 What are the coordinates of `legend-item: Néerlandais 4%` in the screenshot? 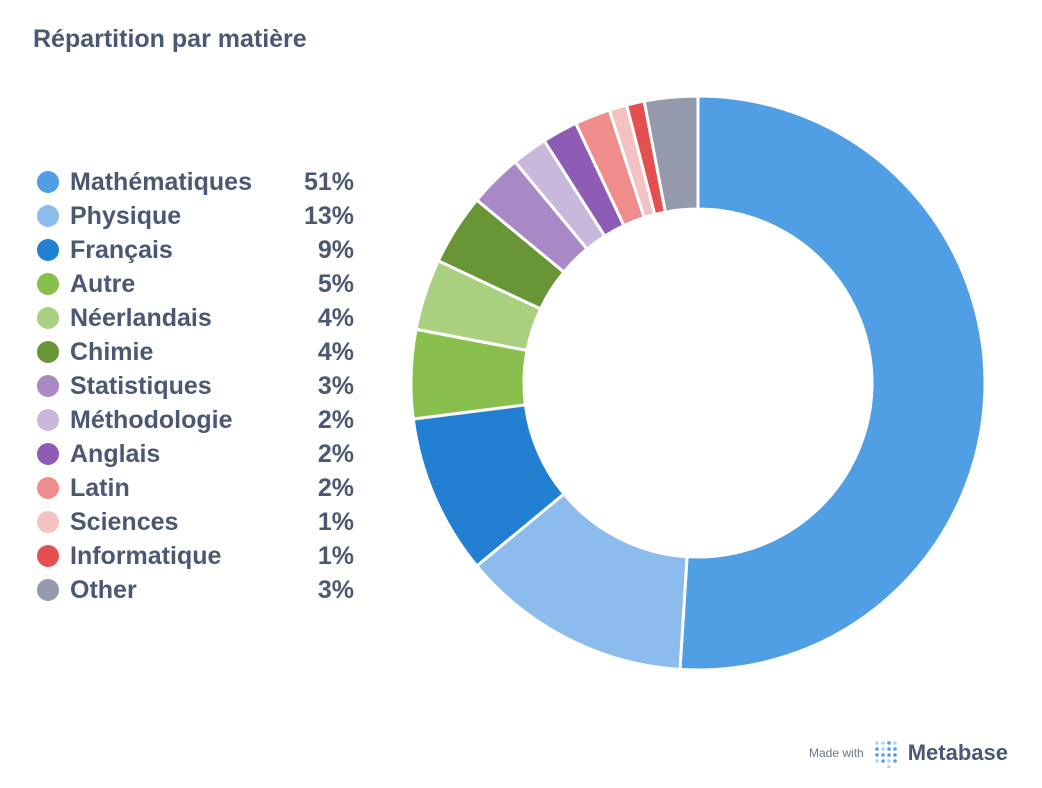 It's located at (197, 318).